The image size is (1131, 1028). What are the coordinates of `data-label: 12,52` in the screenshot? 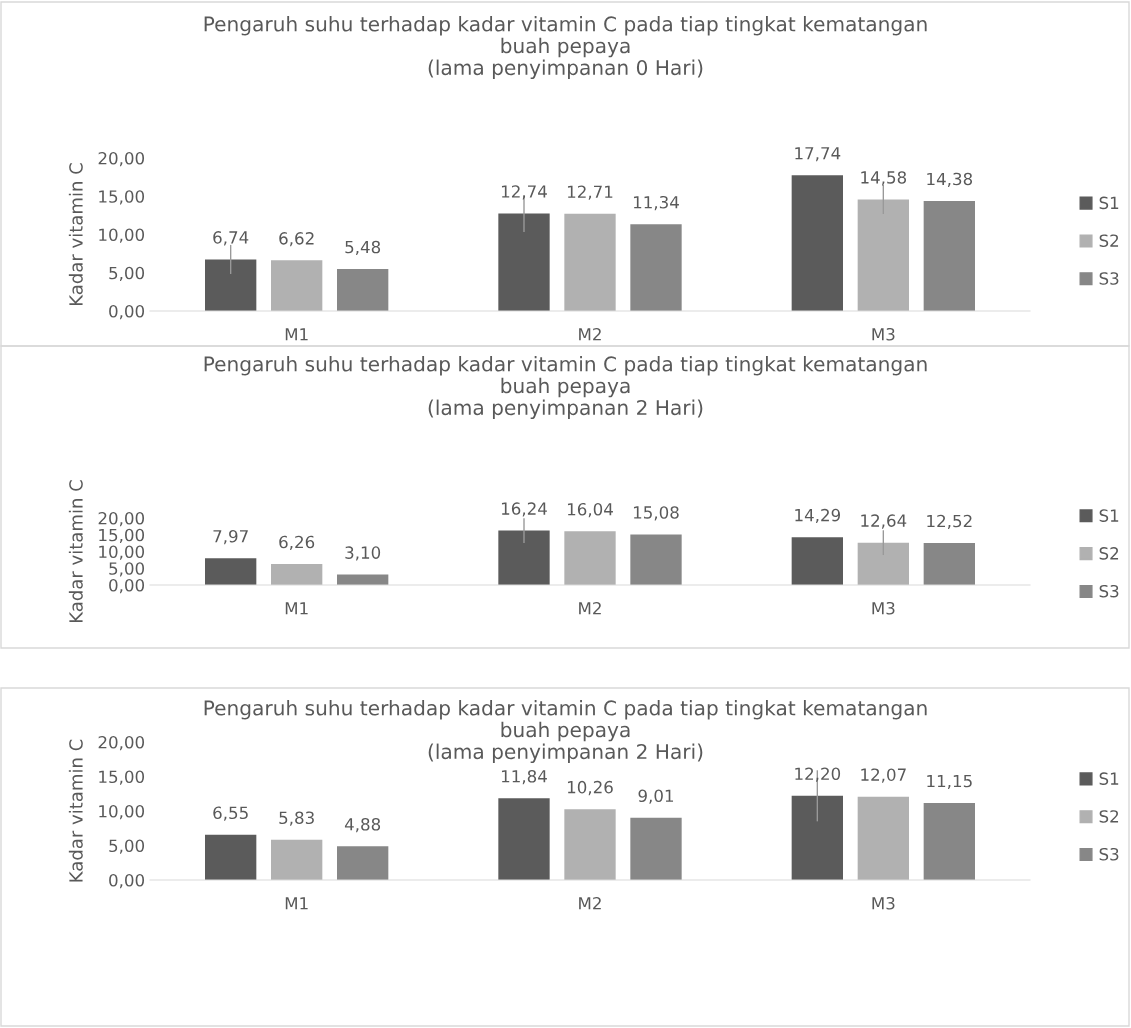 It's located at (949, 522).